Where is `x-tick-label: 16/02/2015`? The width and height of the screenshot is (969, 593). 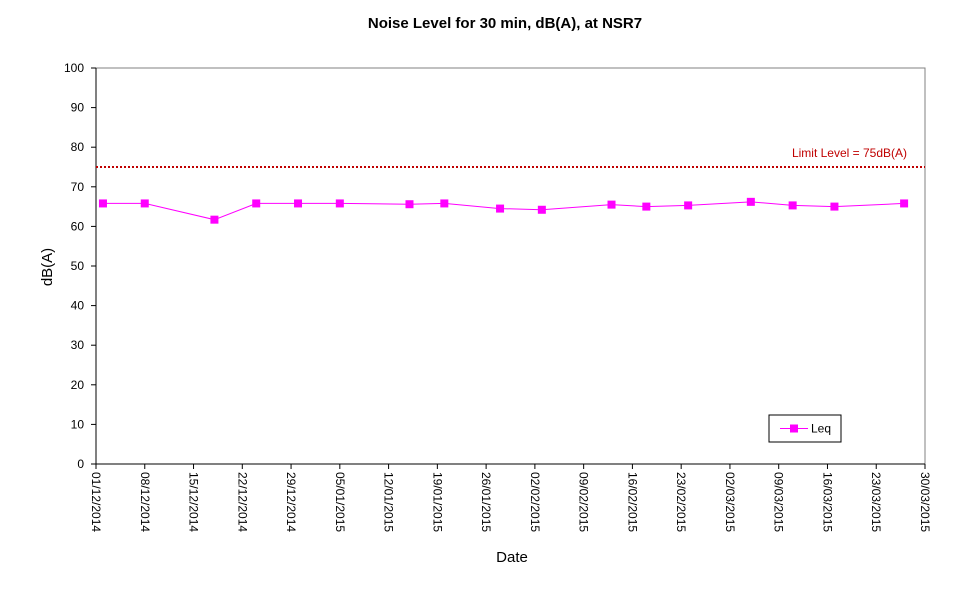
x-tick-label: 16/02/2015 is located at coordinates (632, 502).